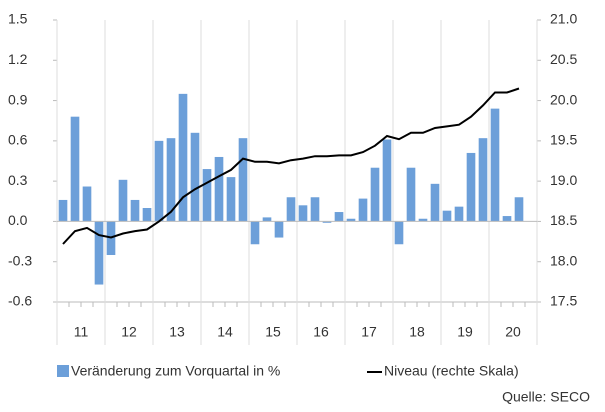  Describe the element at coordinates (20, 260) in the screenshot. I see `y-tick-label: -0.3` at that location.